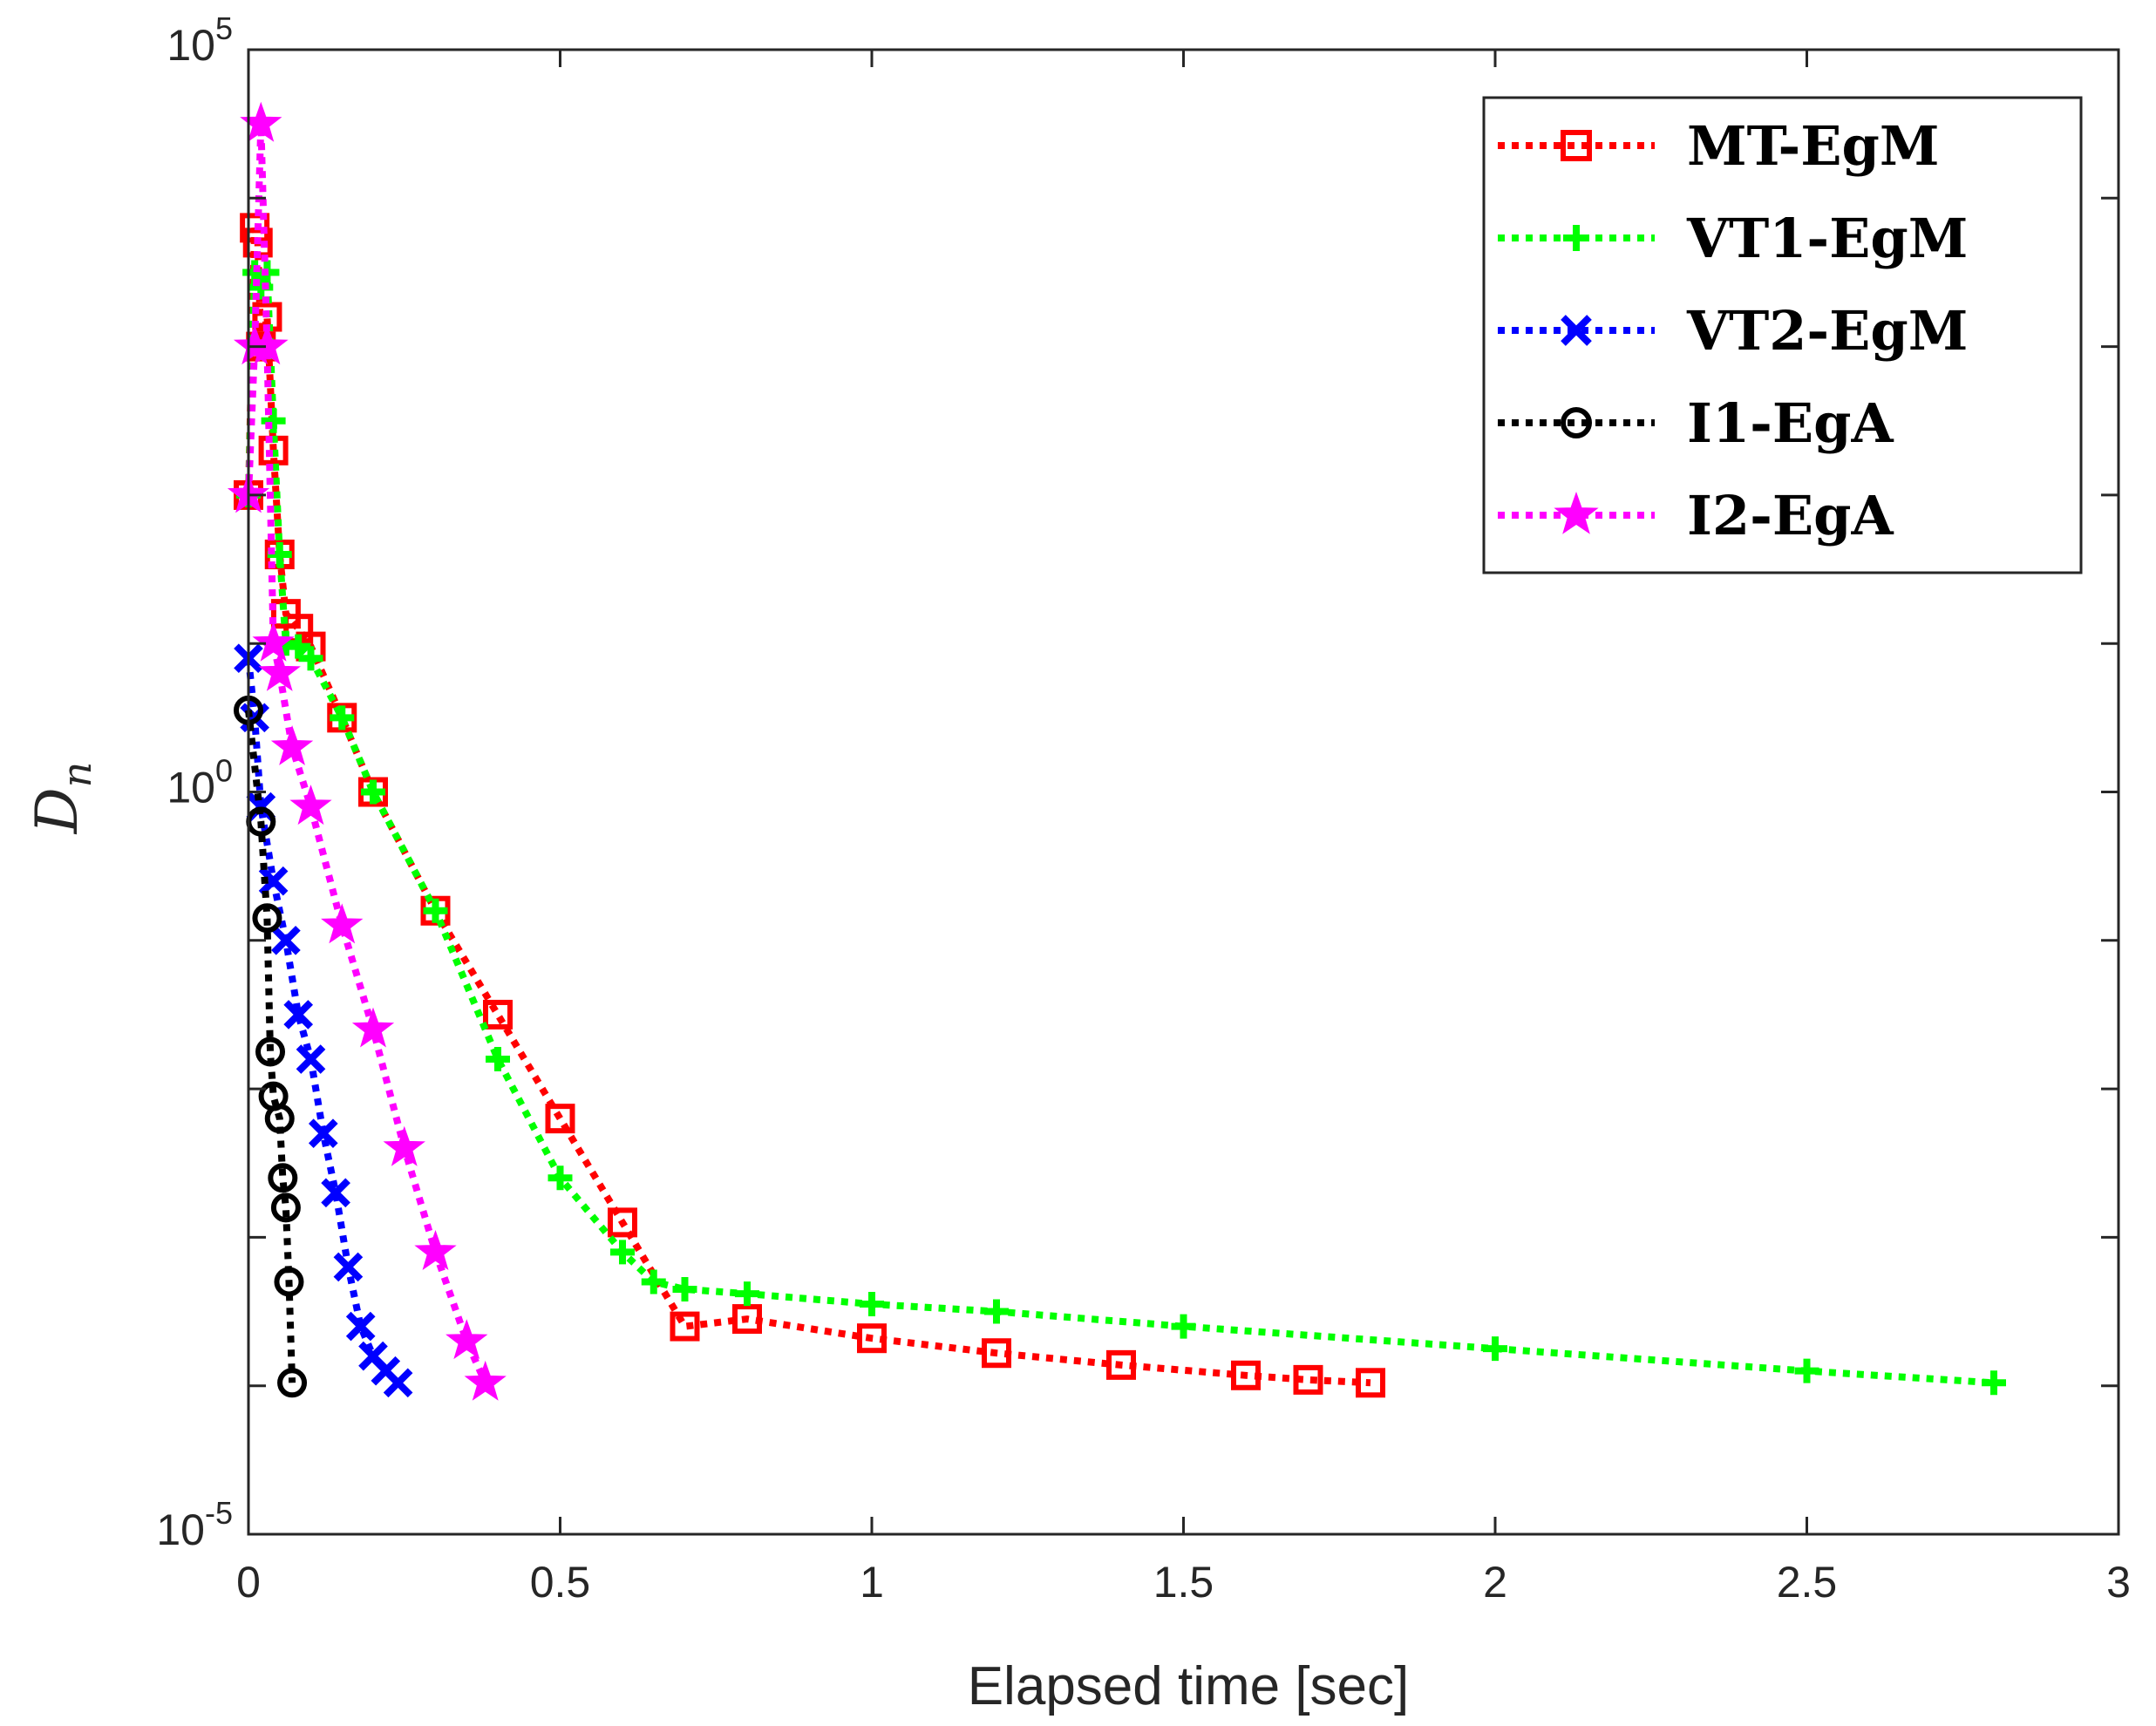  I want to click on legend-item-I2-EgA: I2-EgA, so click(1696, 515).